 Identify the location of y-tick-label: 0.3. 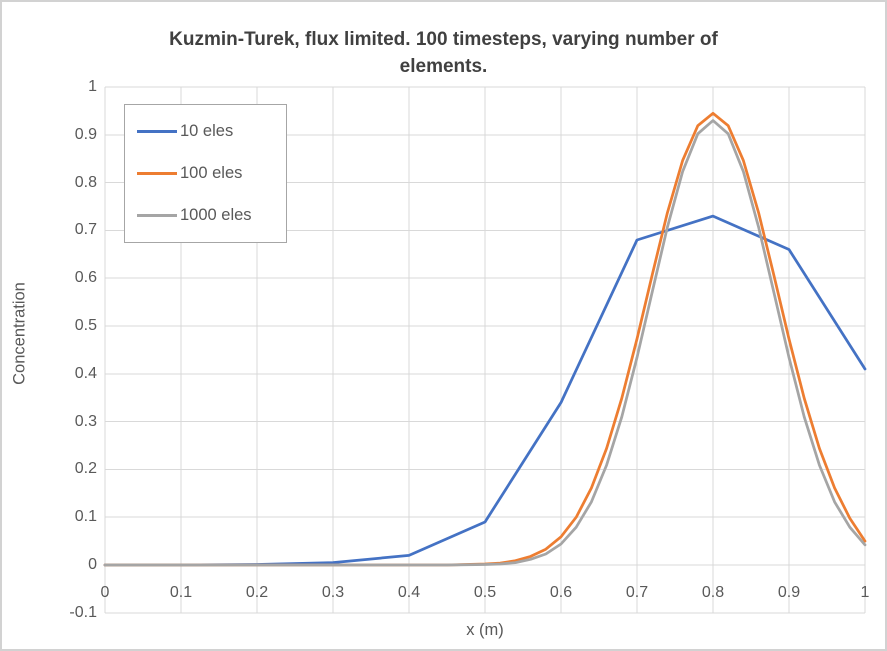
(85, 421).